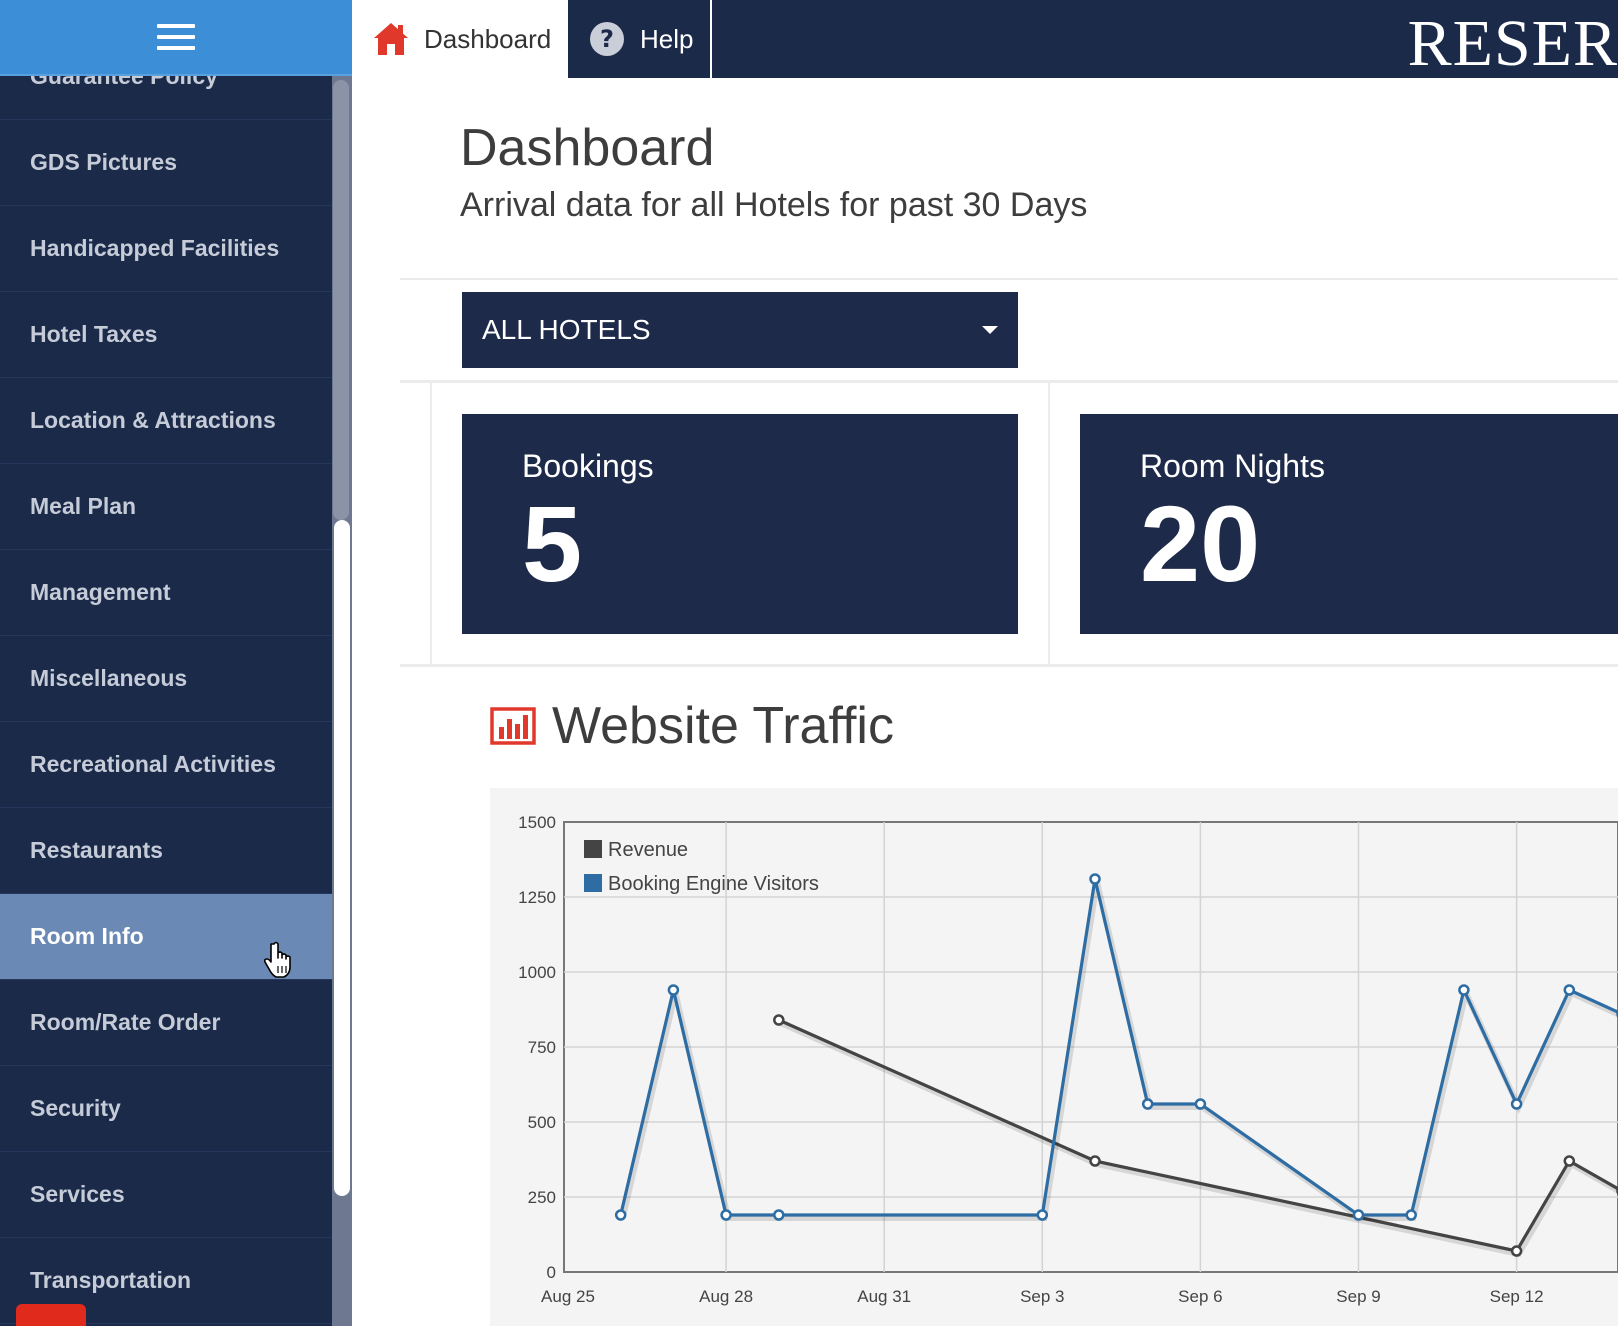  What do you see at coordinates (176, 37) in the screenshot?
I see `hamburger-menu-icon` at bounding box center [176, 37].